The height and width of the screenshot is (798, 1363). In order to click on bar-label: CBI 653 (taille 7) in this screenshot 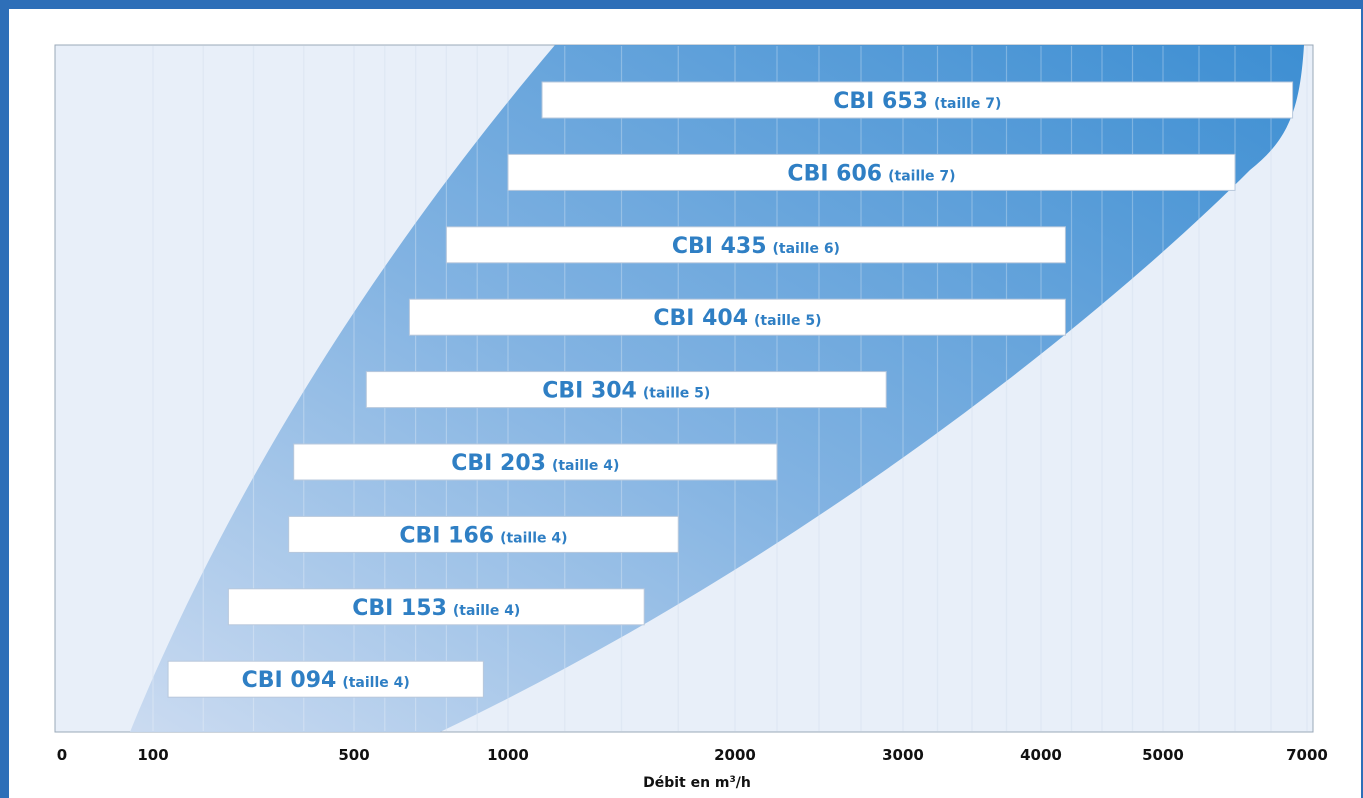, I will do `click(917, 101)`.